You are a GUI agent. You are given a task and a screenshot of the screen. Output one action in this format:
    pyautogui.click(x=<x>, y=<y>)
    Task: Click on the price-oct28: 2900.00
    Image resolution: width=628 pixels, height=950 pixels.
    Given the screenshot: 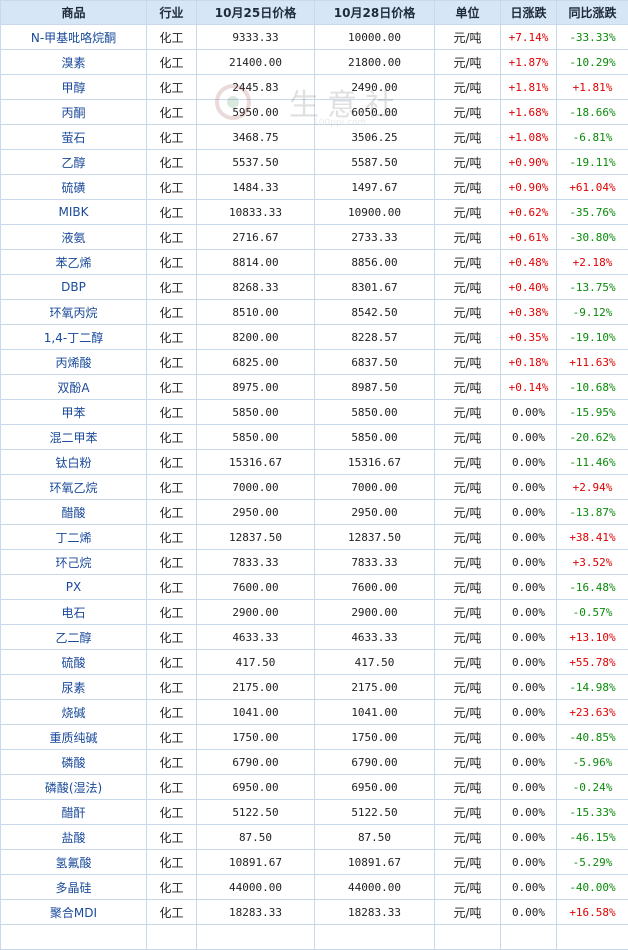 What is the action you would take?
    pyautogui.click(x=375, y=612)
    